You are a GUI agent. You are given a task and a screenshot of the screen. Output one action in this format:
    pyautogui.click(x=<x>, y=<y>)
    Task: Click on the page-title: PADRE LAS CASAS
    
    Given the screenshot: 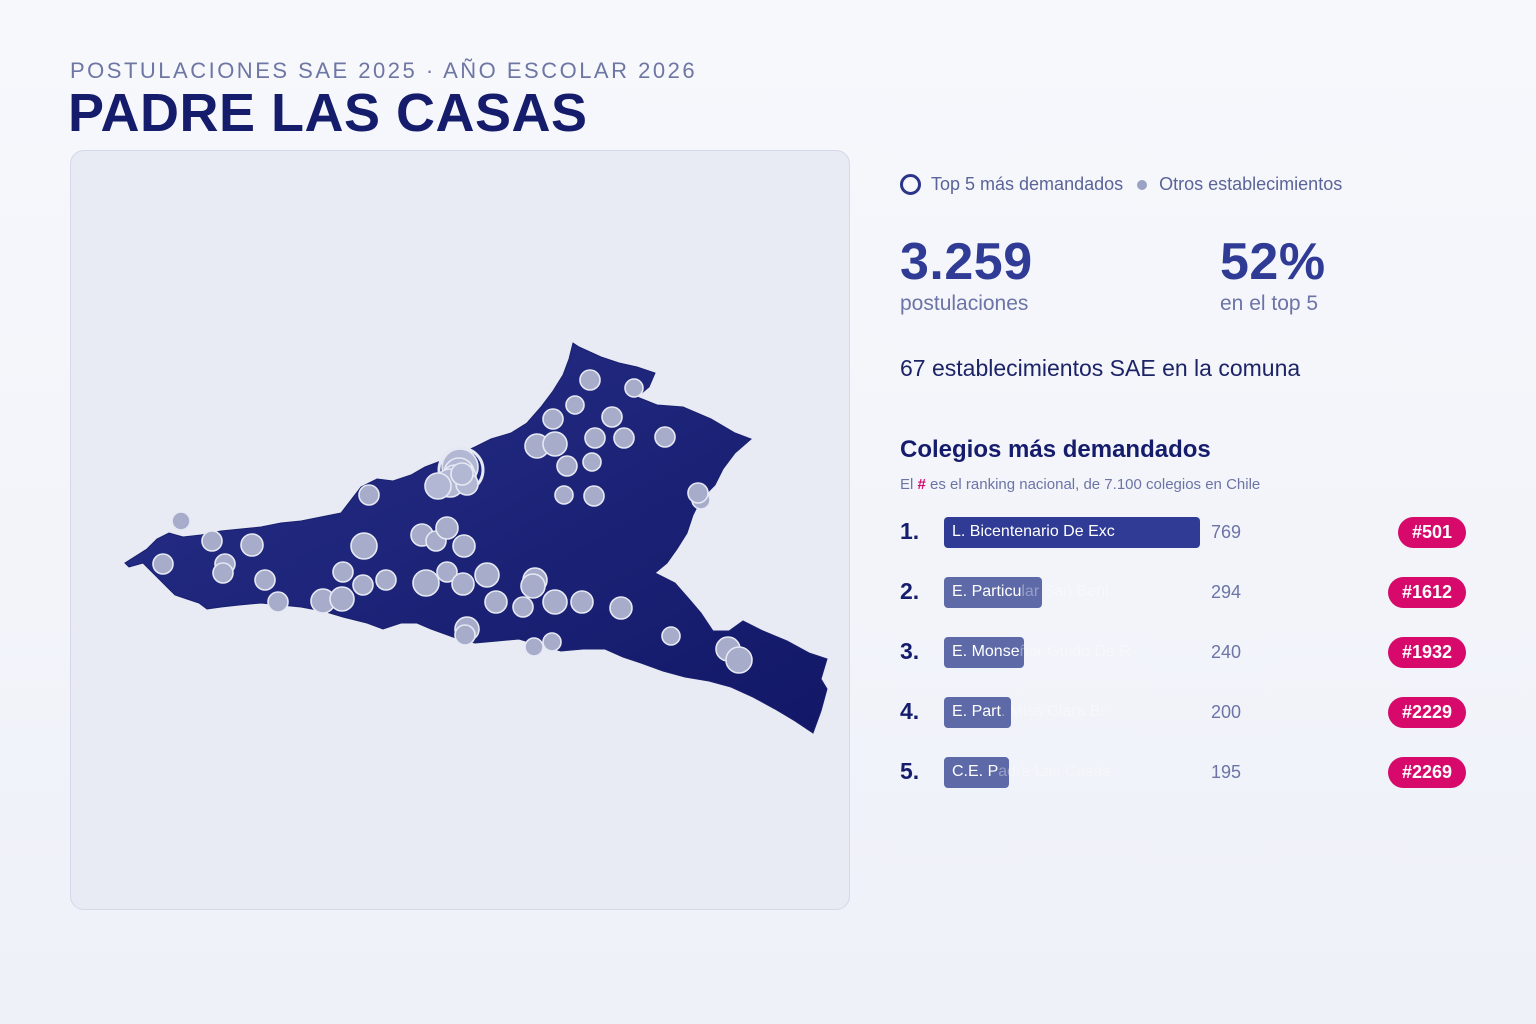 What is the action you would take?
    pyautogui.click(x=328, y=113)
    